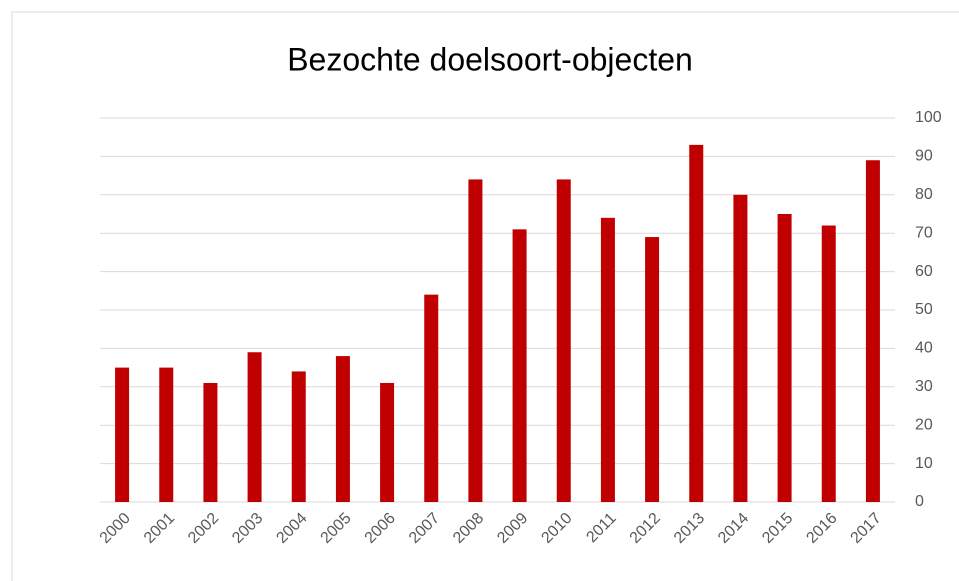 This screenshot has width=959, height=581. What do you see at coordinates (924, 463) in the screenshot?
I see `y-tick-label: 10` at bounding box center [924, 463].